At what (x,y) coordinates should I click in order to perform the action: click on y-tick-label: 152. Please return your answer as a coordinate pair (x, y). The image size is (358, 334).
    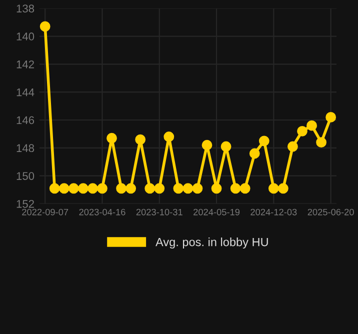
    Looking at the image, I should click on (25, 204).